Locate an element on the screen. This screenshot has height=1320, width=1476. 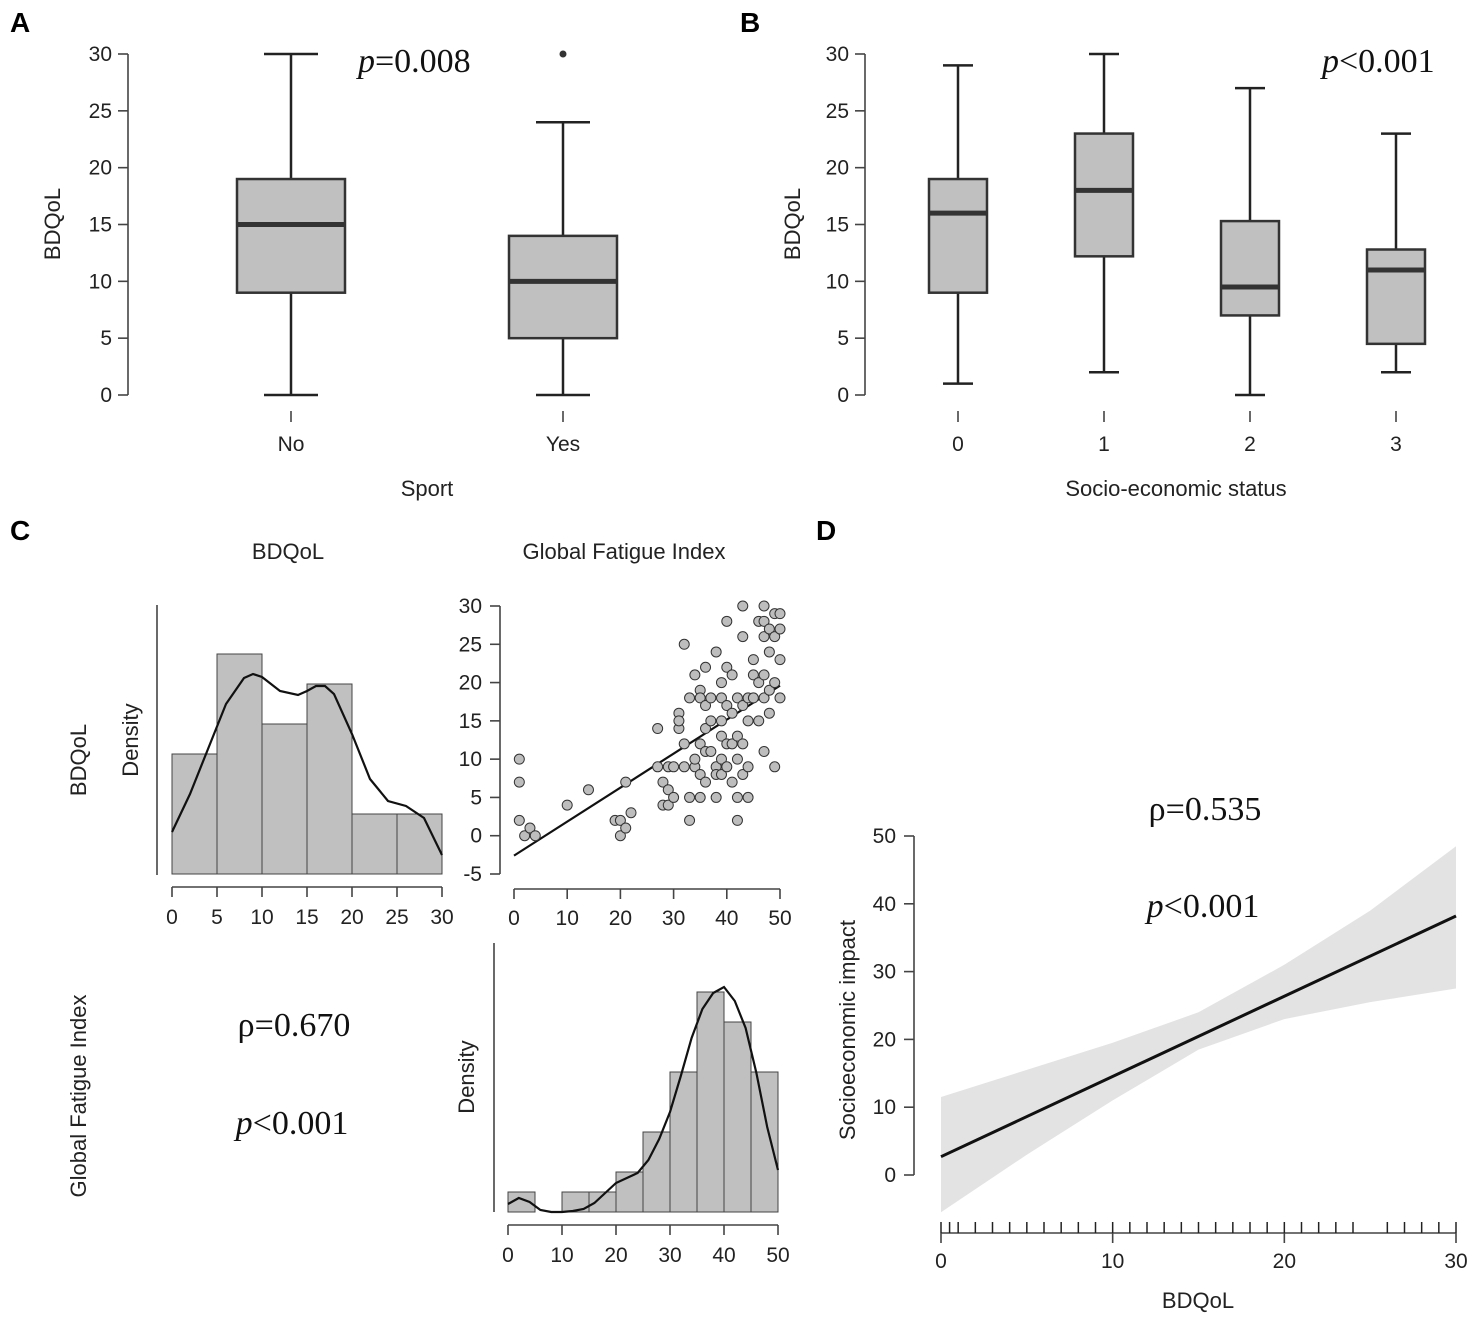
column-header-fatigue: Global Fatigue Index is located at coordinates (623, 551).